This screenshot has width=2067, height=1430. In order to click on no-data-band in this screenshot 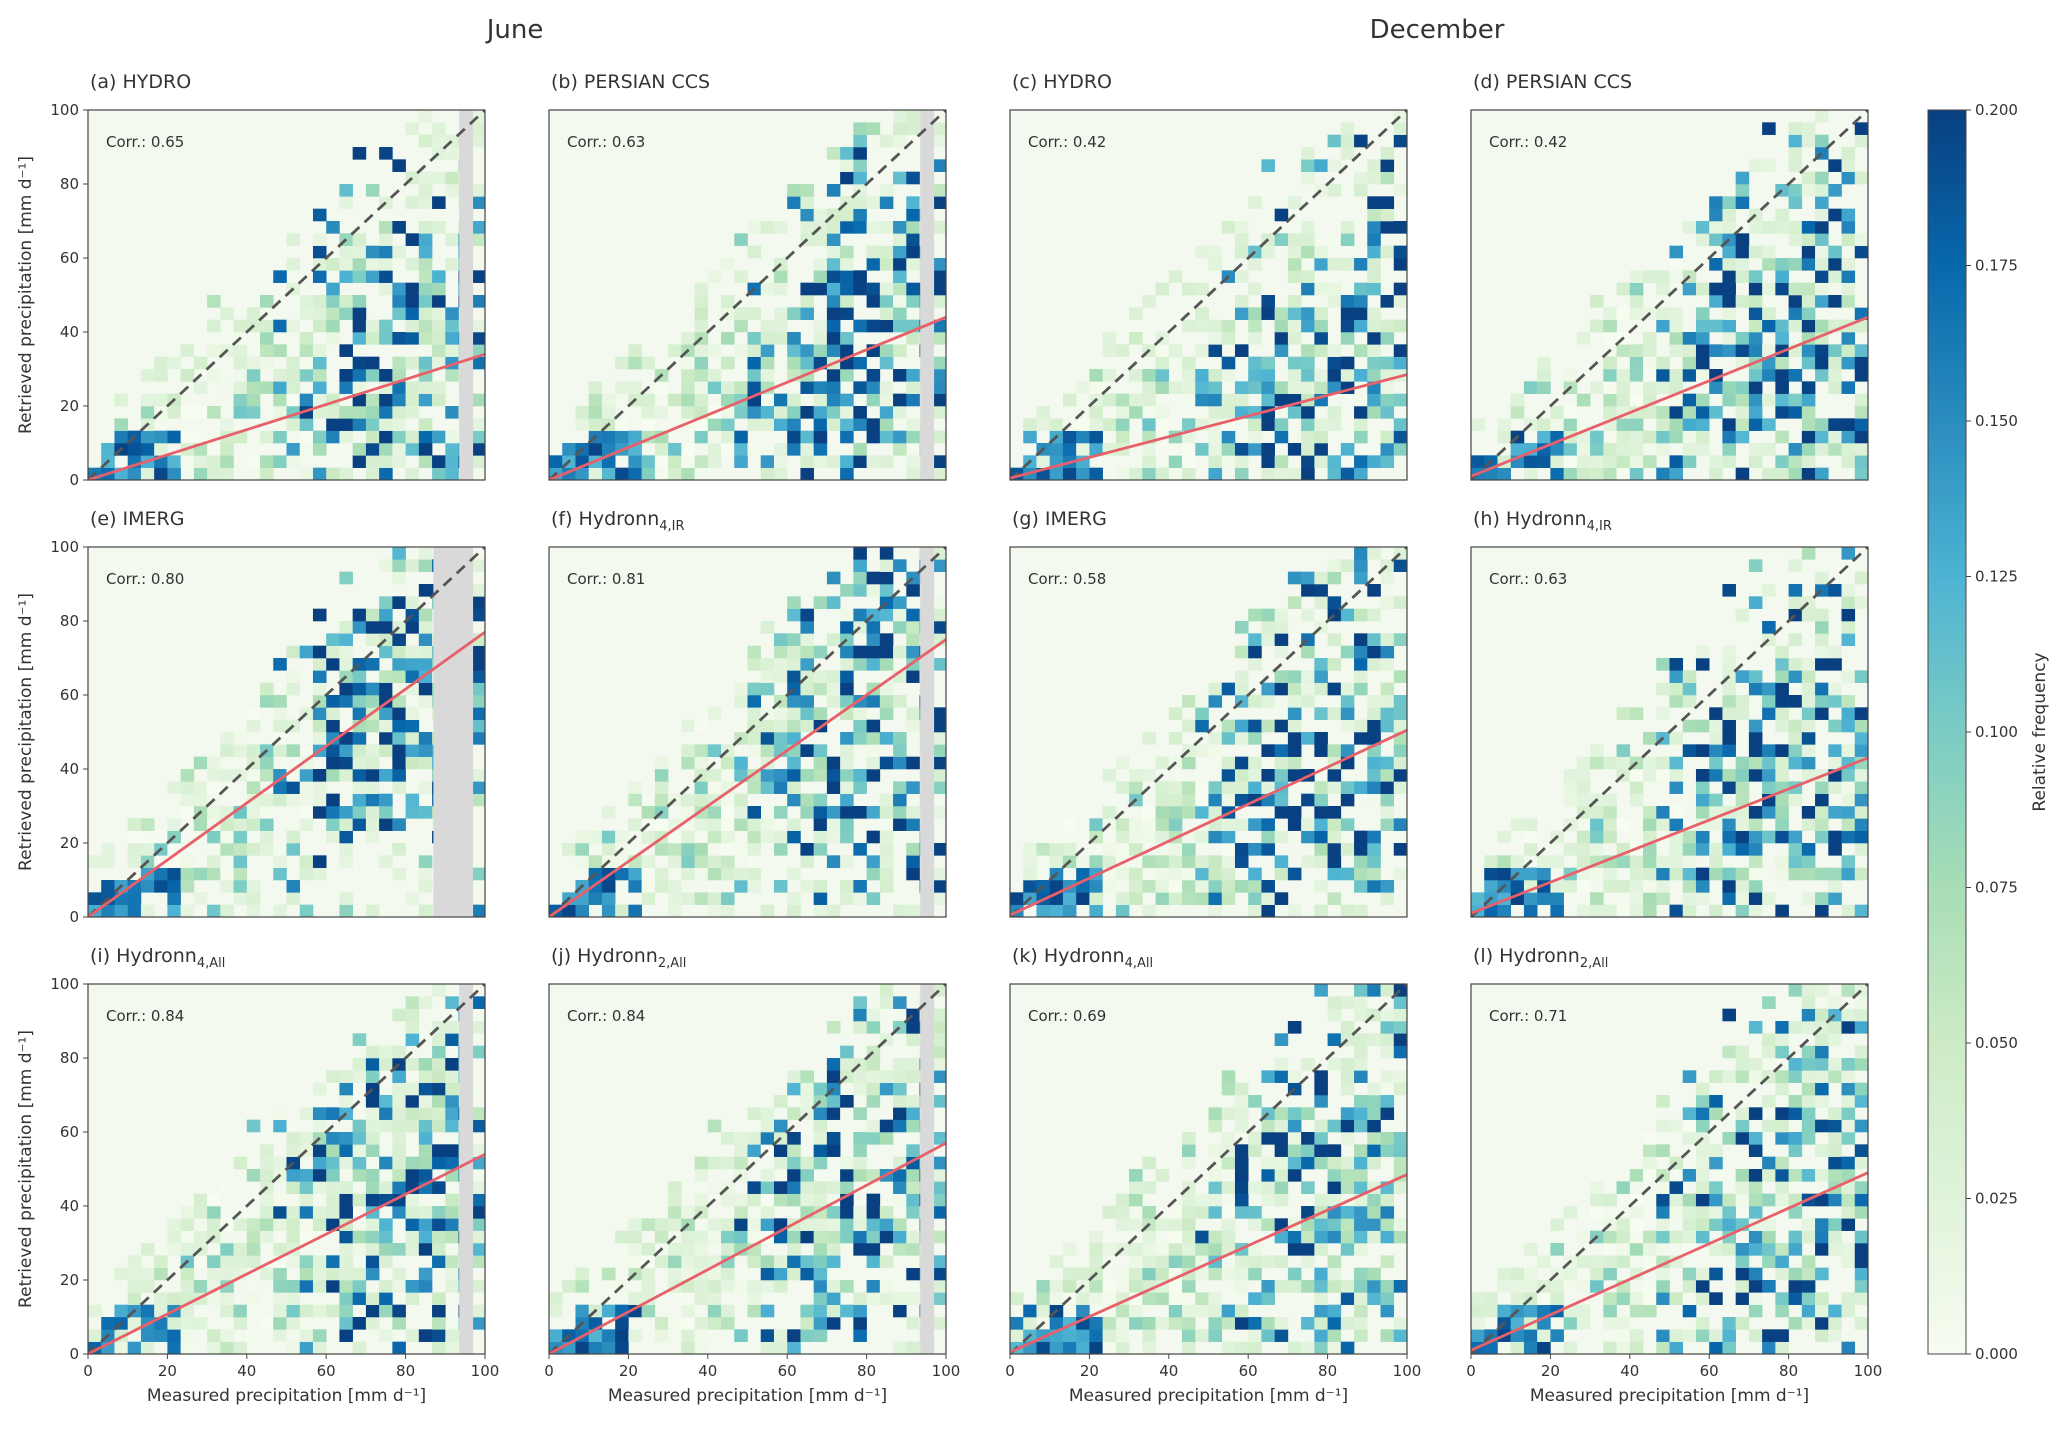, I will do `click(927, 1169)`.